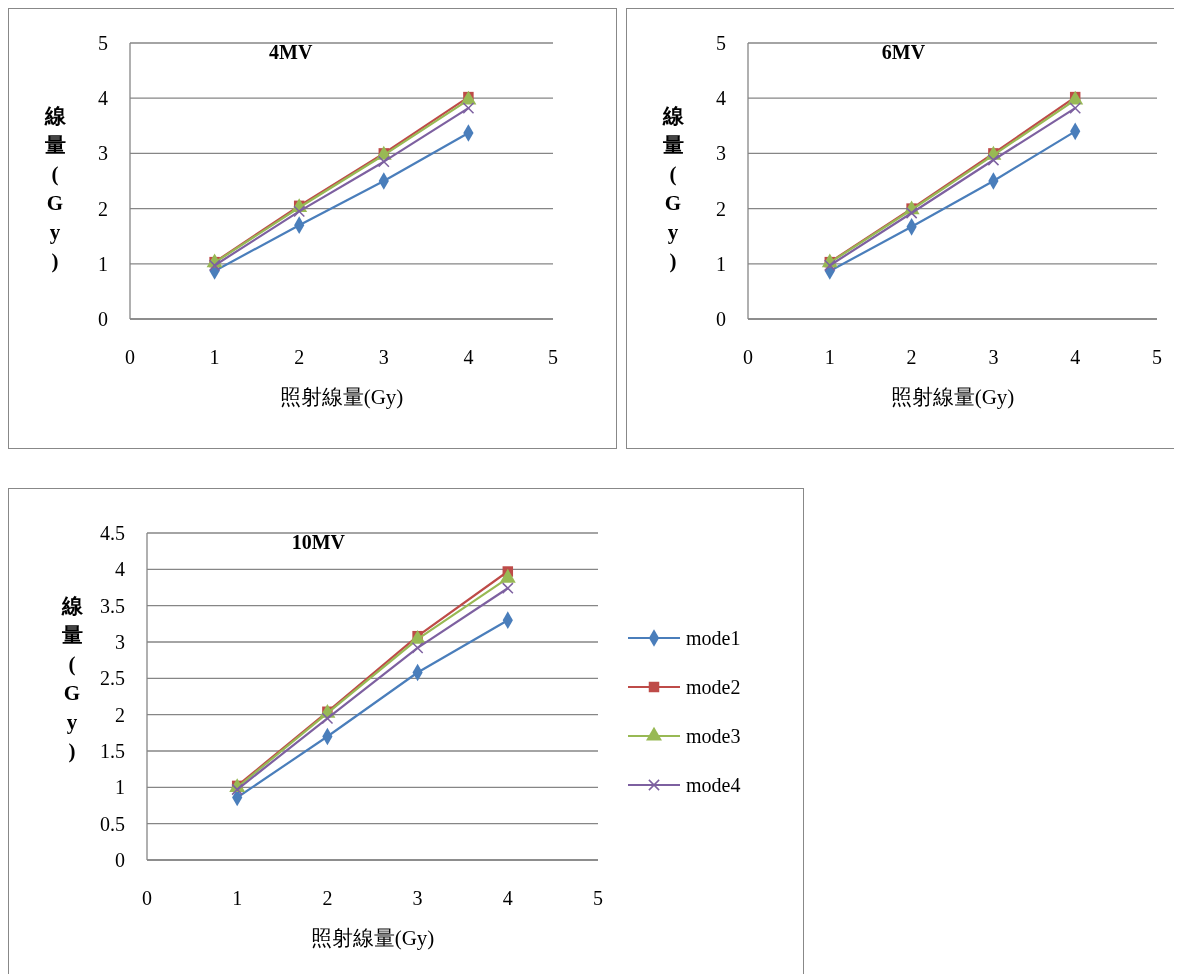 Image resolution: width=1182 pixels, height=974 pixels. What do you see at coordinates (112, 823) in the screenshot?
I see `y-tick-label: 0.5` at bounding box center [112, 823].